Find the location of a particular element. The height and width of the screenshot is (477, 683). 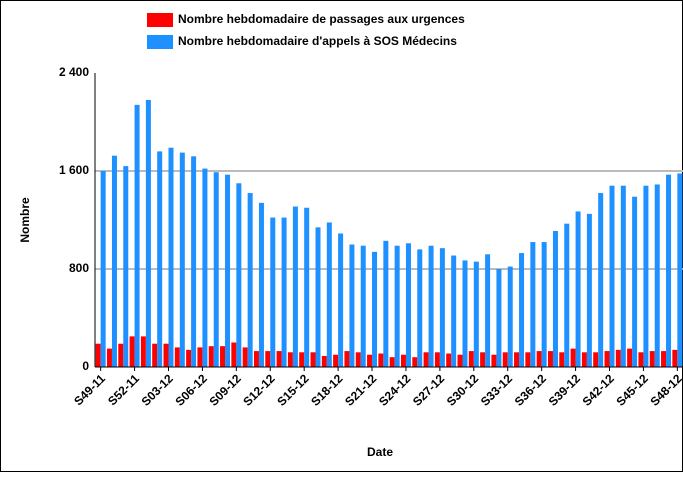

y-tick-label: 1 600 is located at coordinates (74, 170).